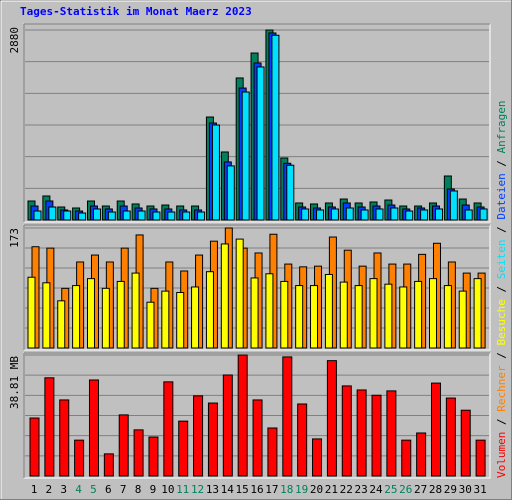  What do you see at coordinates (182, 489) in the screenshot?
I see `x-tick-label: 11` at bounding box center [182, 489].